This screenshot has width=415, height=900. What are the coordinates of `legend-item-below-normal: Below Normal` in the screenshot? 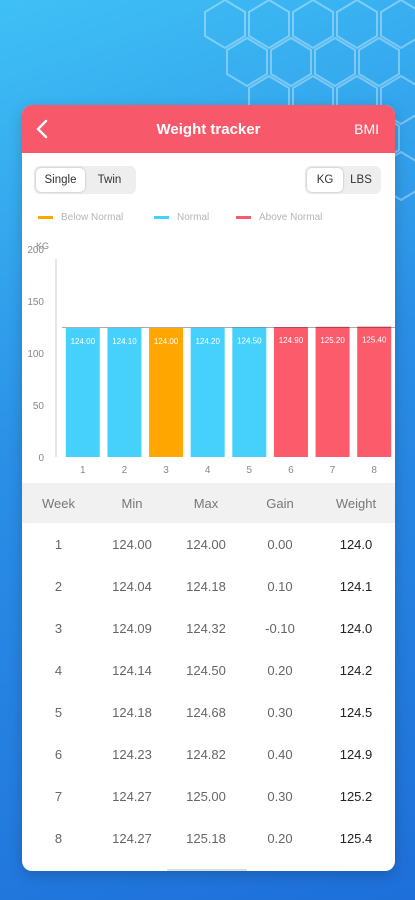 It's located at (80, 217).